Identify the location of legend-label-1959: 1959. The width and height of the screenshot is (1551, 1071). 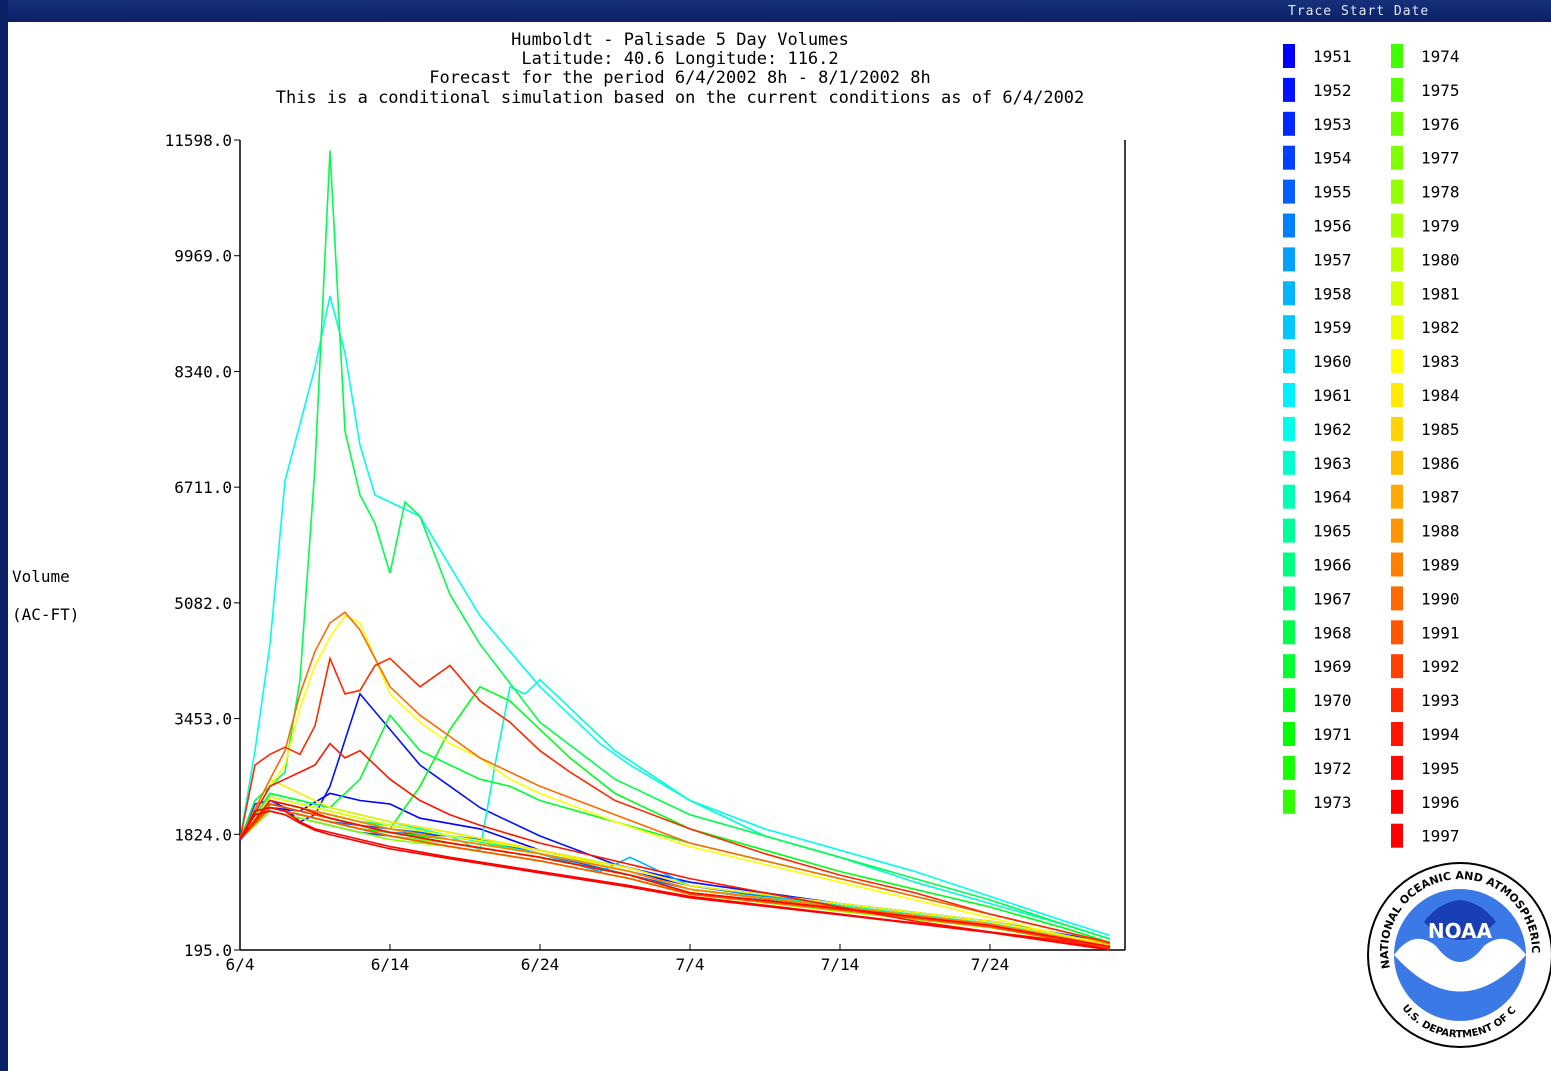
(1332, 327).